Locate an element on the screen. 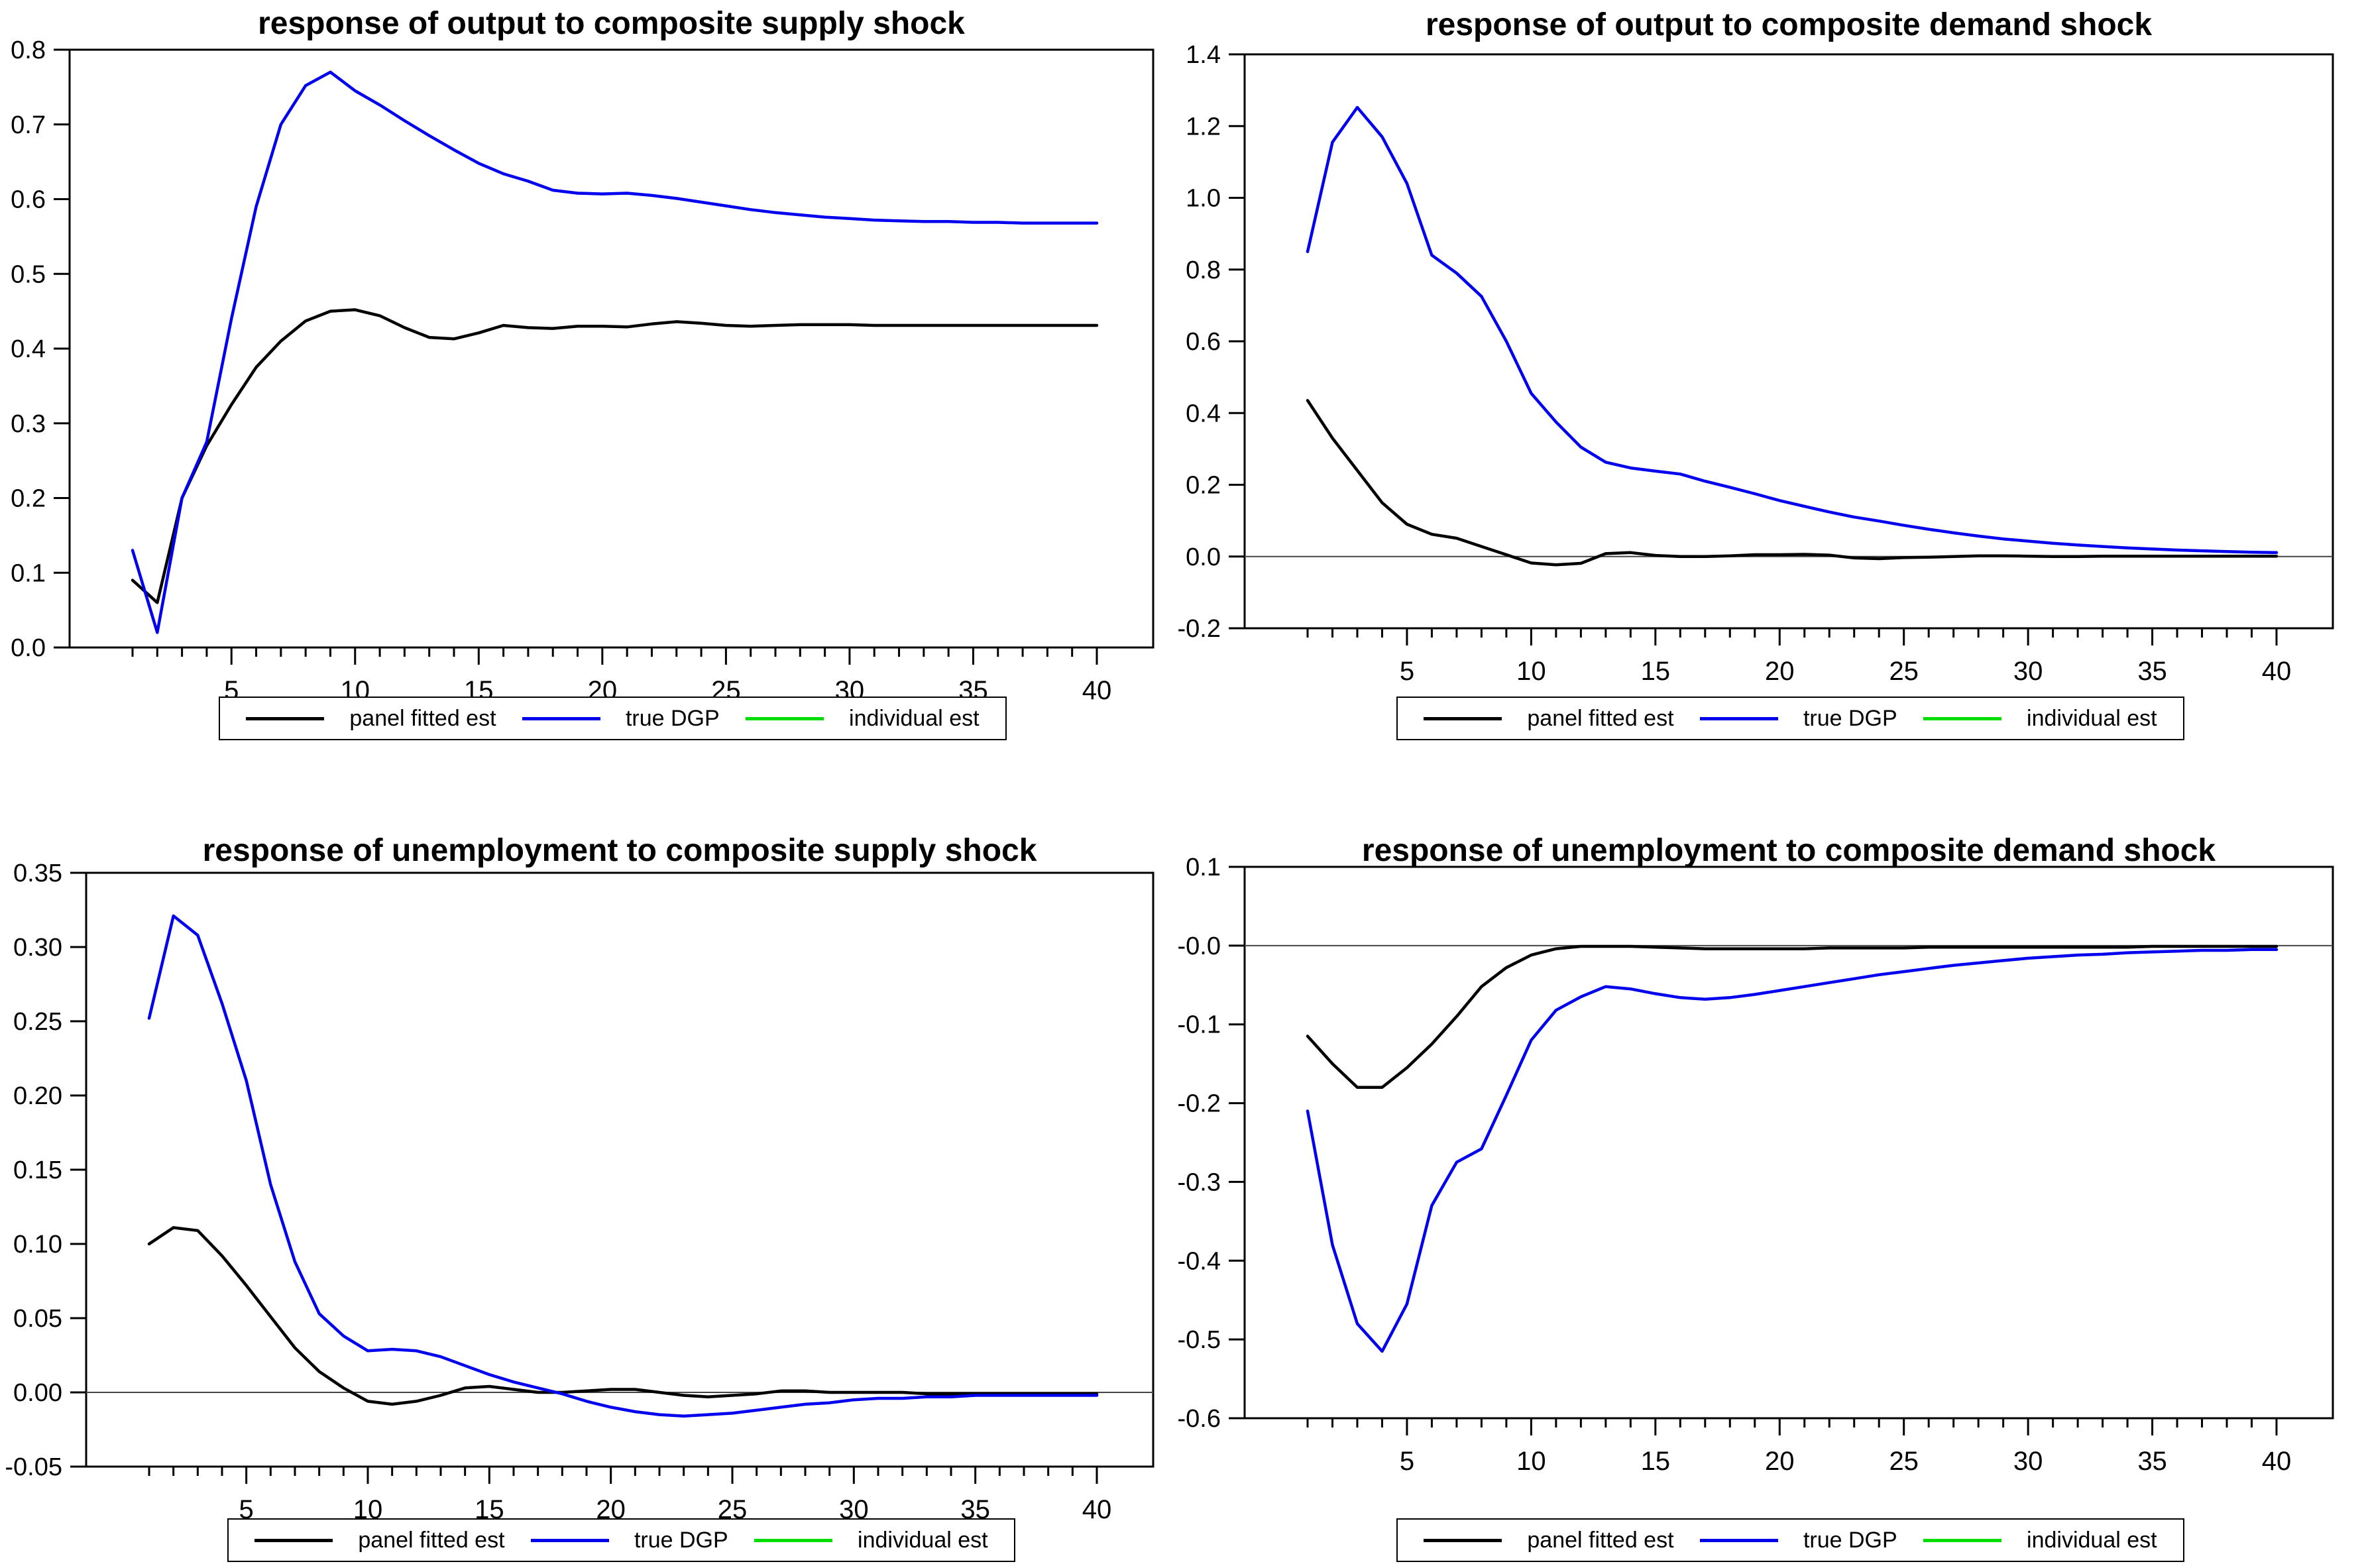  y-tick-label: -0.3 is located at coordinates (1199, 1182).